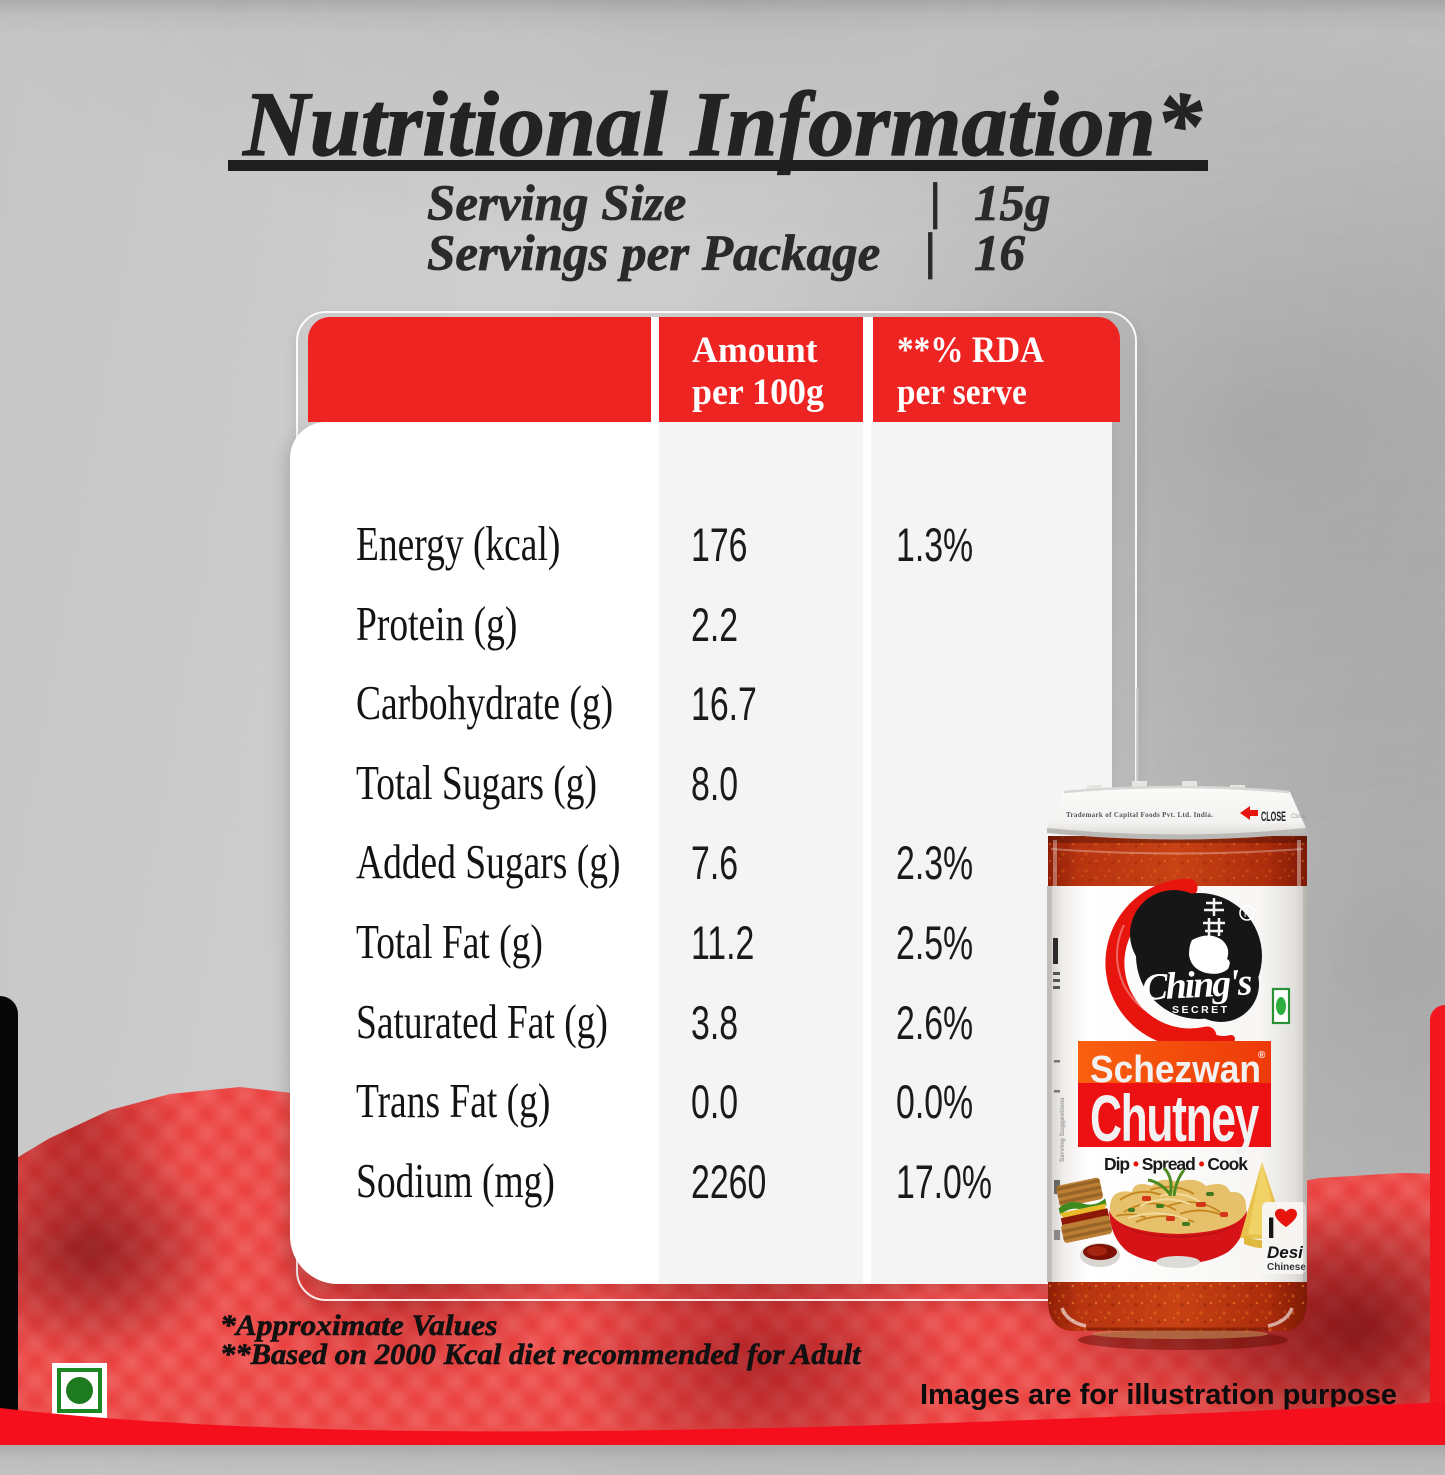 This screenshot has width=1445, height=1475. Describe the element at coordinates (1273, 816) in the screenshot. I see `svg-text: CLOSE` at that location.